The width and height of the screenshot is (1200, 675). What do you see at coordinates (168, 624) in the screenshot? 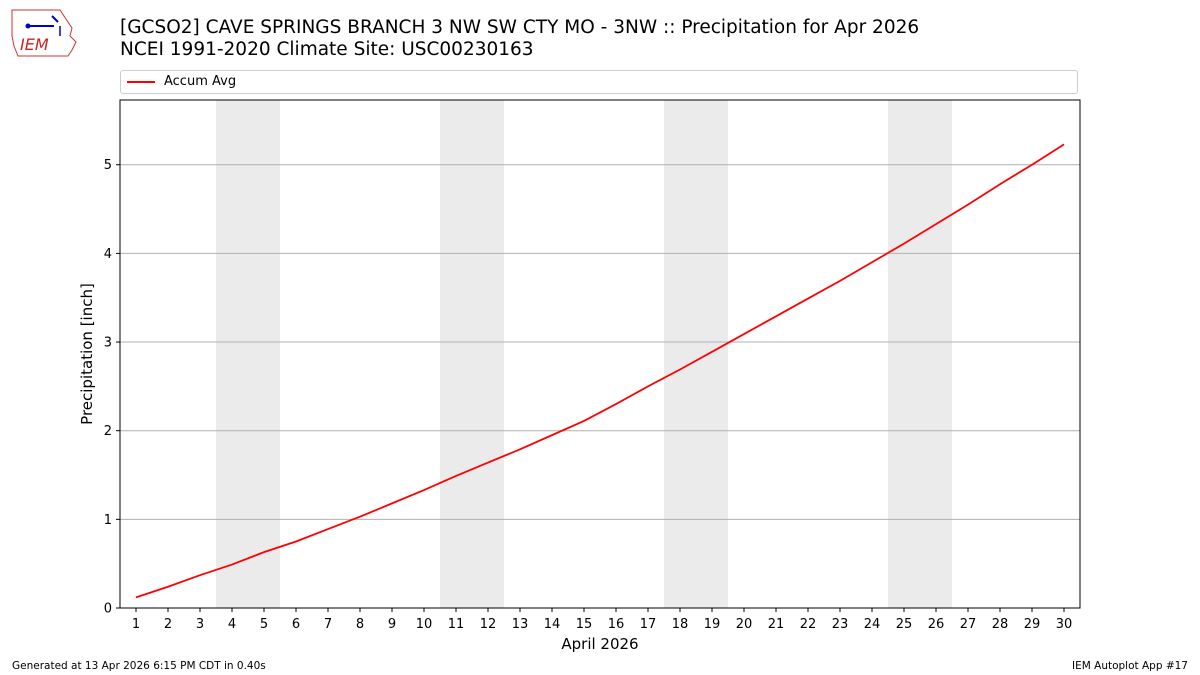
I see `x-tick-label: 2` at bounding box center [168, 624].